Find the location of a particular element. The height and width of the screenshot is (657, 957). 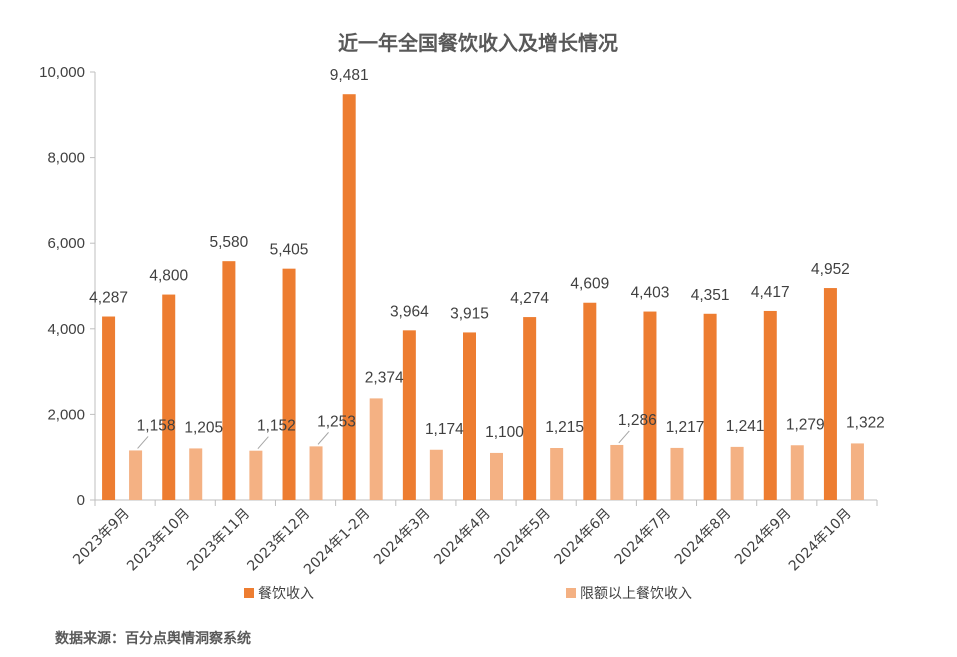

data-label-dining-revenue: 4,609 is located at coordinates (589, 284).